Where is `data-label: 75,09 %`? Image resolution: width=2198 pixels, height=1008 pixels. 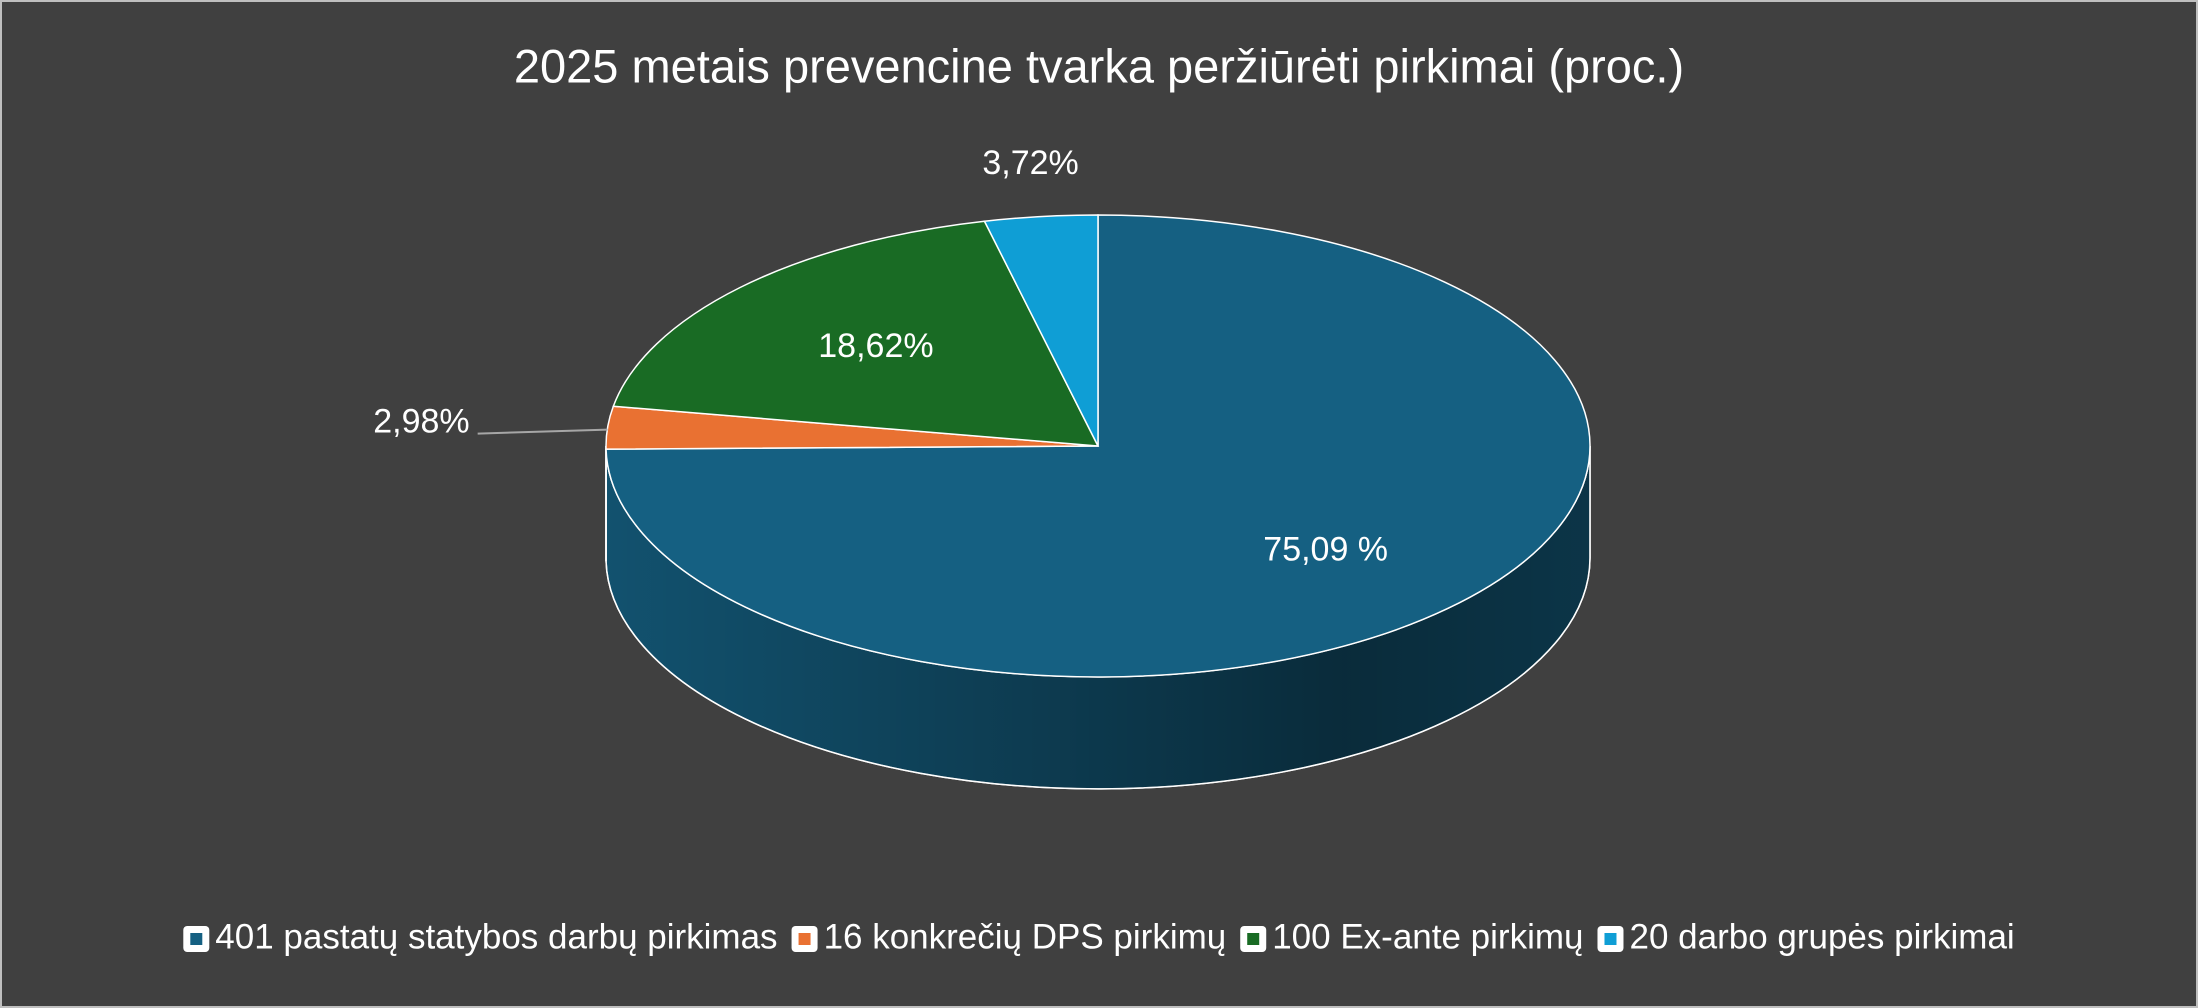 data-label: 75,09 % is located at coordinates (1325, 549).